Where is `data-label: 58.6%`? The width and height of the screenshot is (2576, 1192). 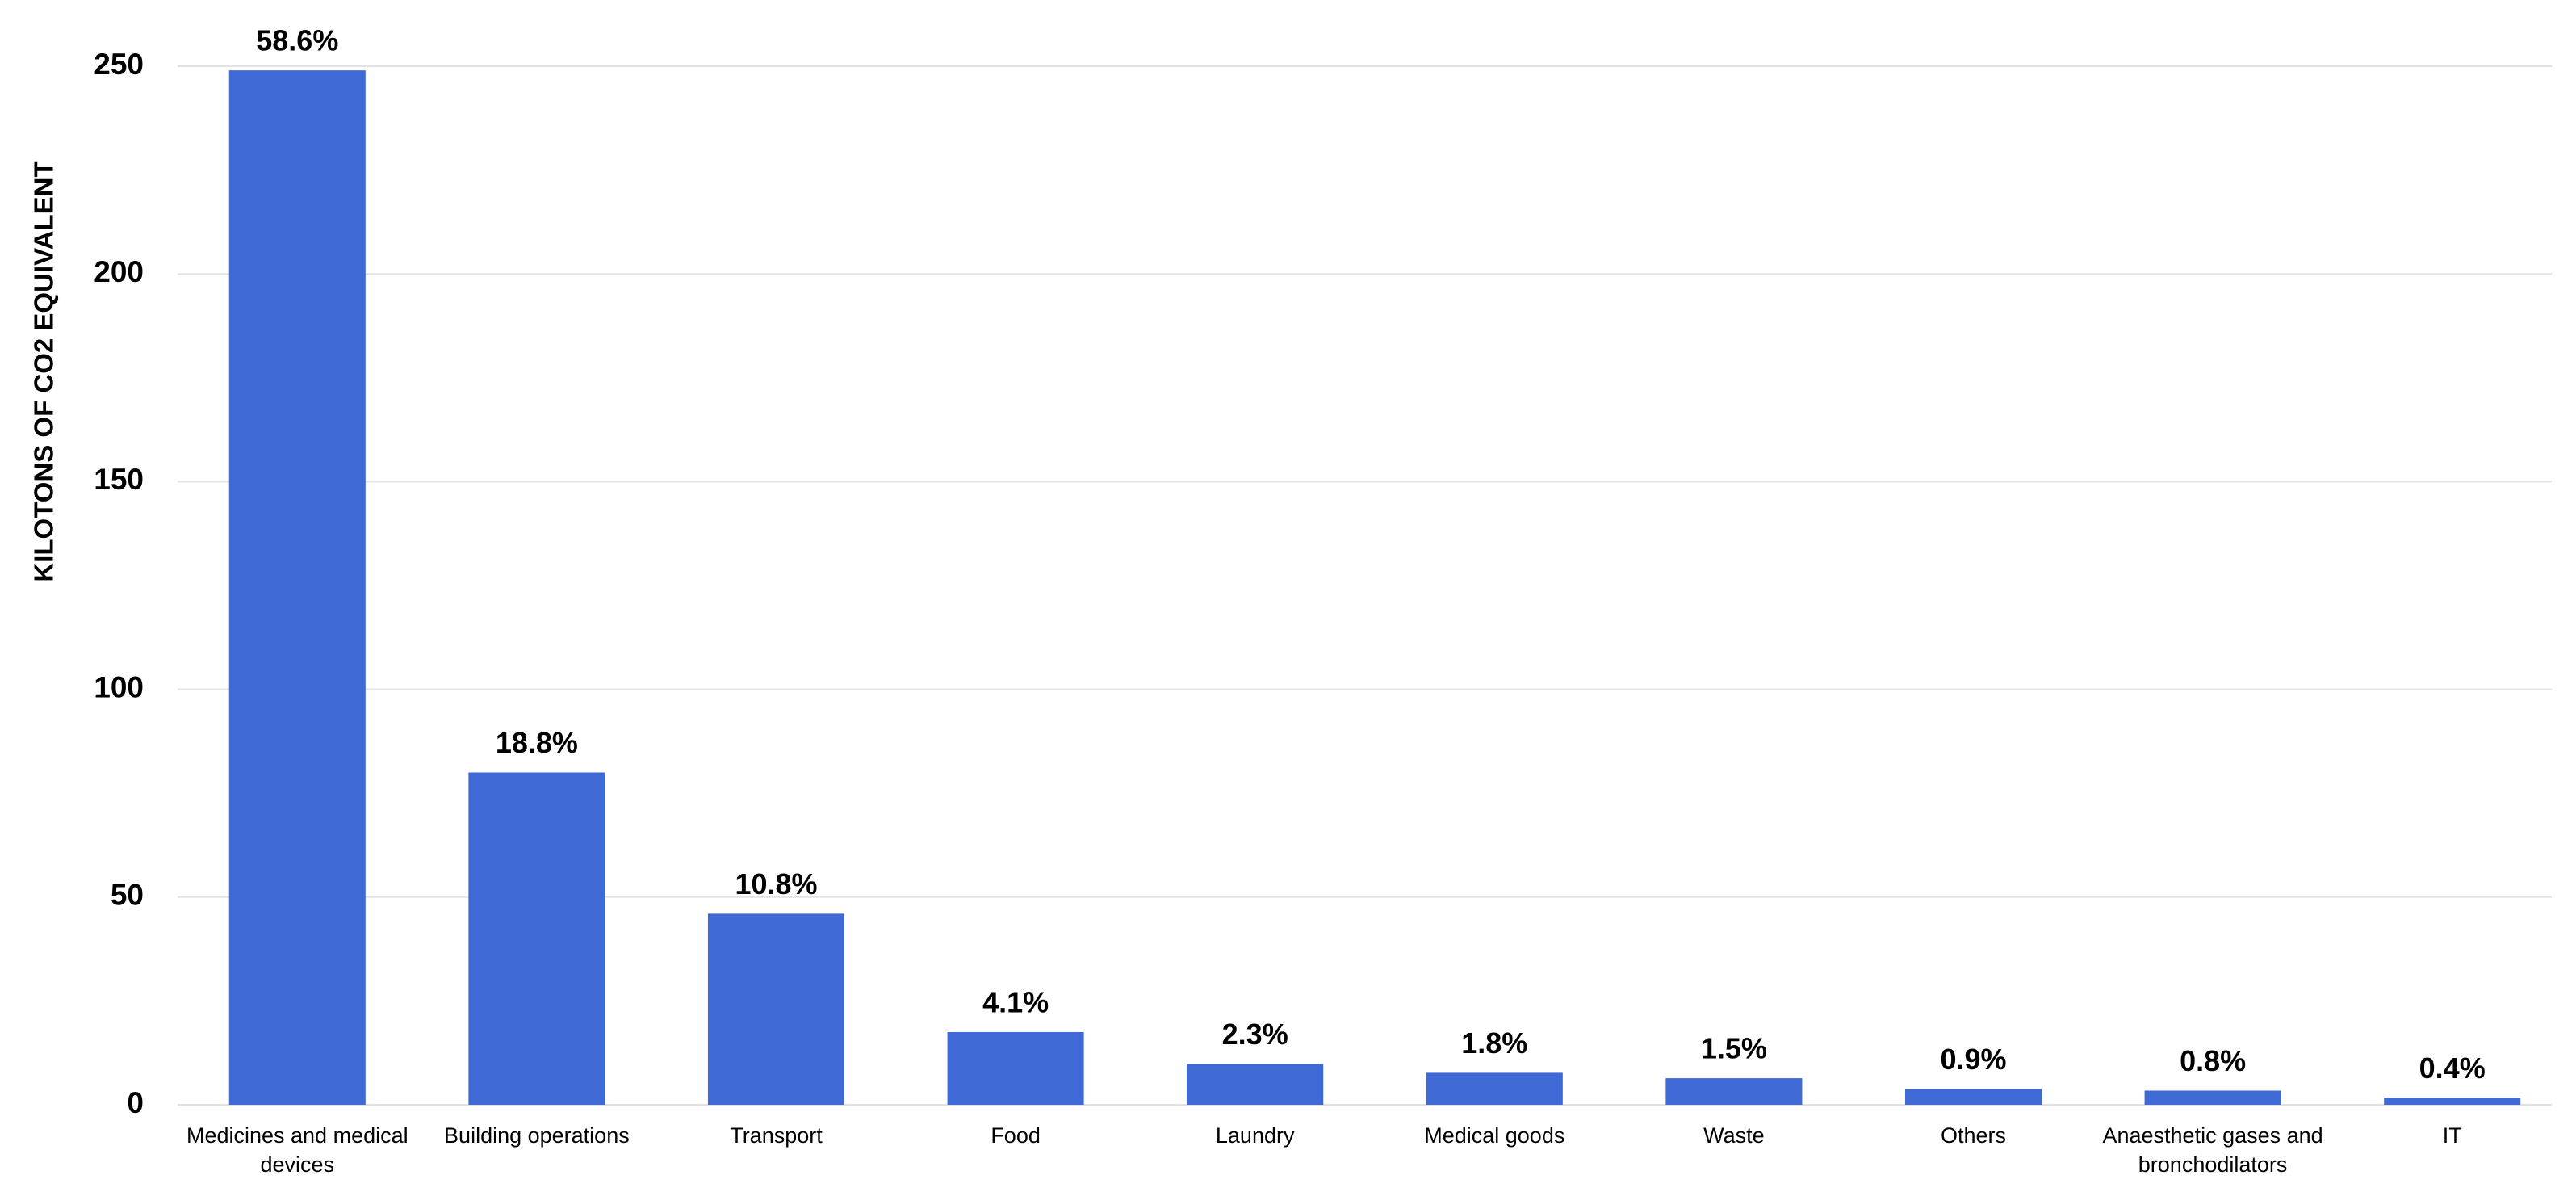
data-label: 58.6% is located at coordinates (297, 40).